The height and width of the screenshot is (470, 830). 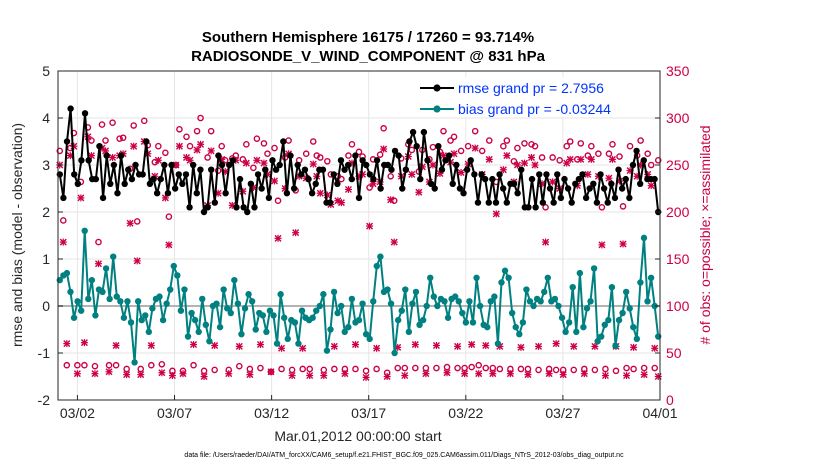 I want to click on y2-axis-label: # of obs: o=possible; ×=assimilated, so click(x=705, y=234).